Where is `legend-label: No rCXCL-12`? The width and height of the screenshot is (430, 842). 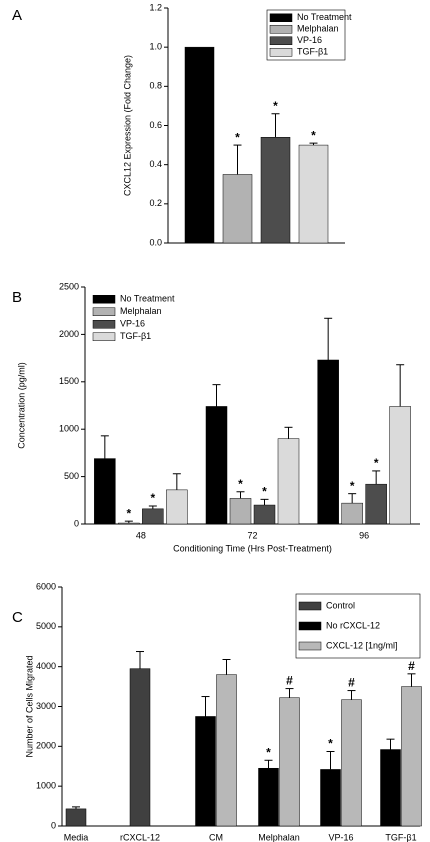 legend-label: No rCXCL-12 is located at coordinates (353, 625).